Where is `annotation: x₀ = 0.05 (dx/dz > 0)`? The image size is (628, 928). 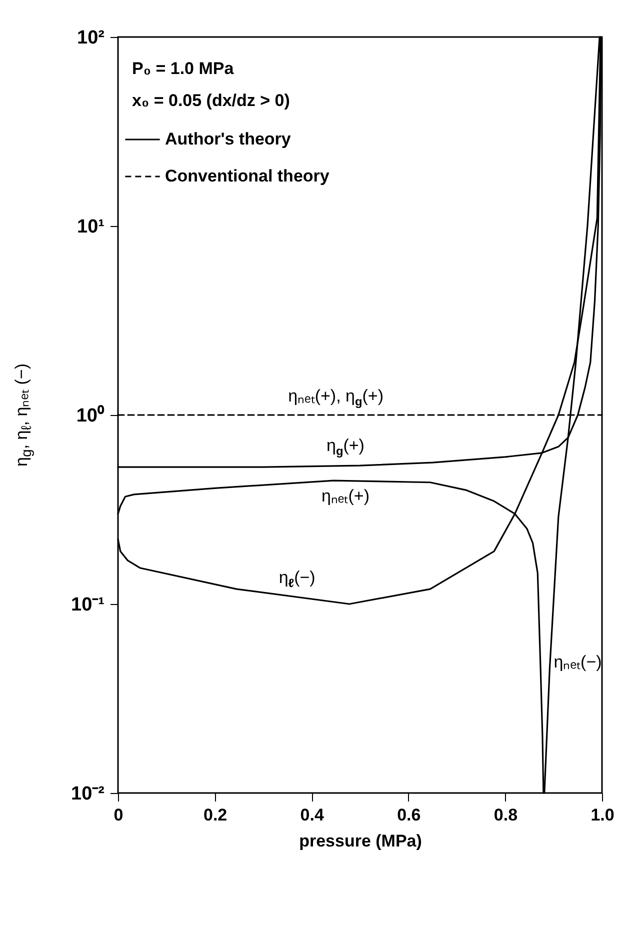
annotation: x₀ = 0.05 (dx/dz > 0) is located at coordinates (211, 101).